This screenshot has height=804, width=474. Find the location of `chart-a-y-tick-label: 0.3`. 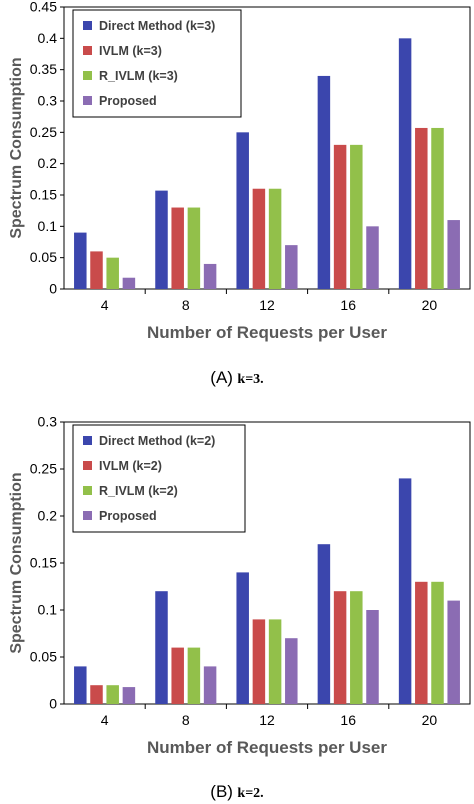

chart-a-y-tick-label: 0.3 is located at coordinates (48, 101).